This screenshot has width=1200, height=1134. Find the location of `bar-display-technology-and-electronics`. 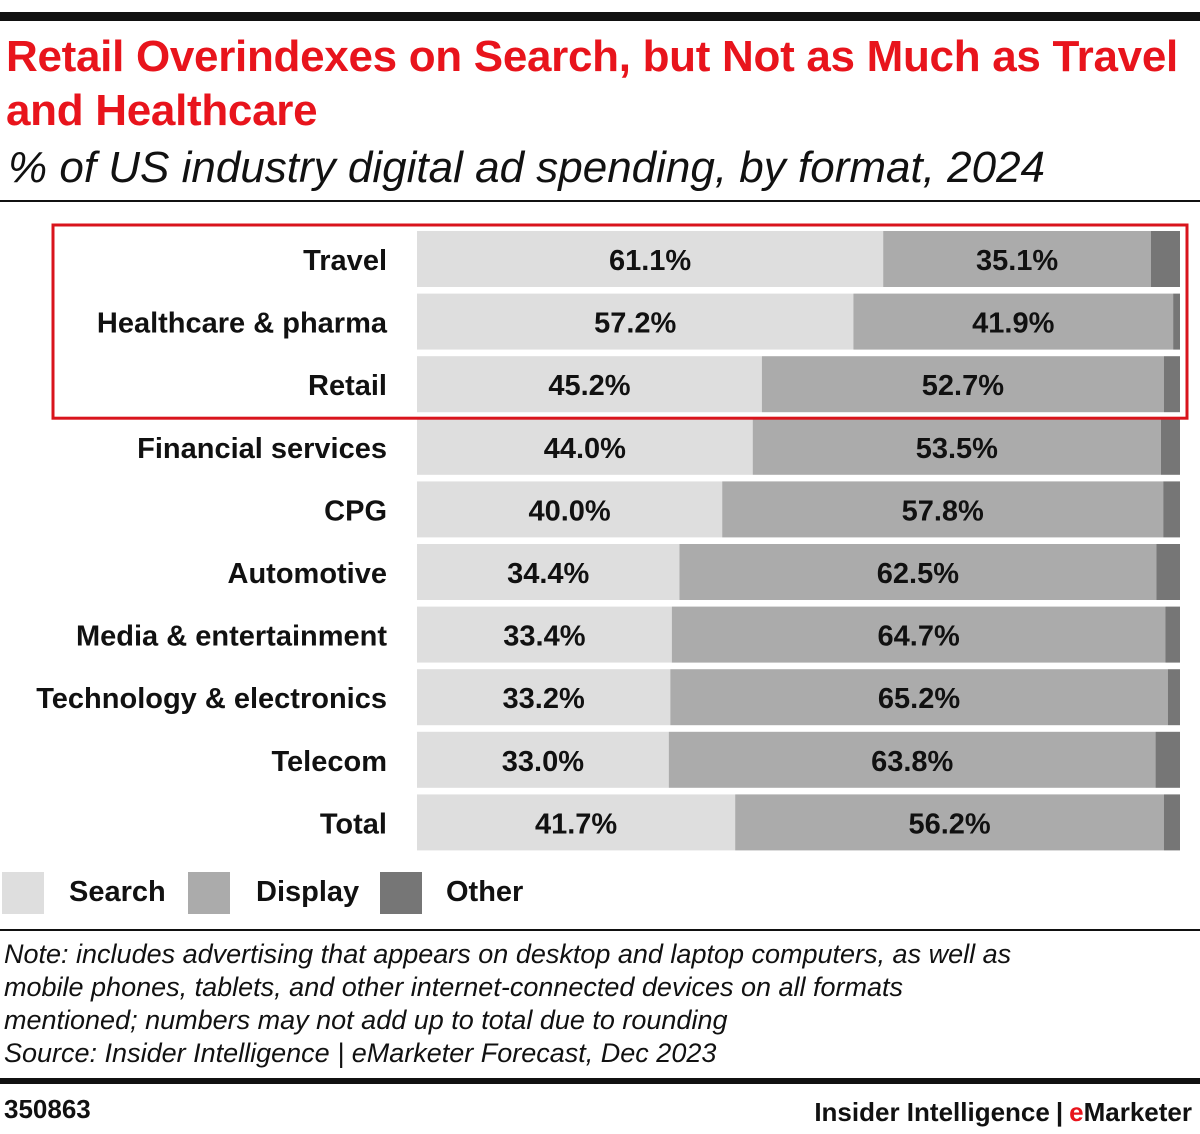

bar-display-technology-and-electronics is located at coordinates (919, 697).